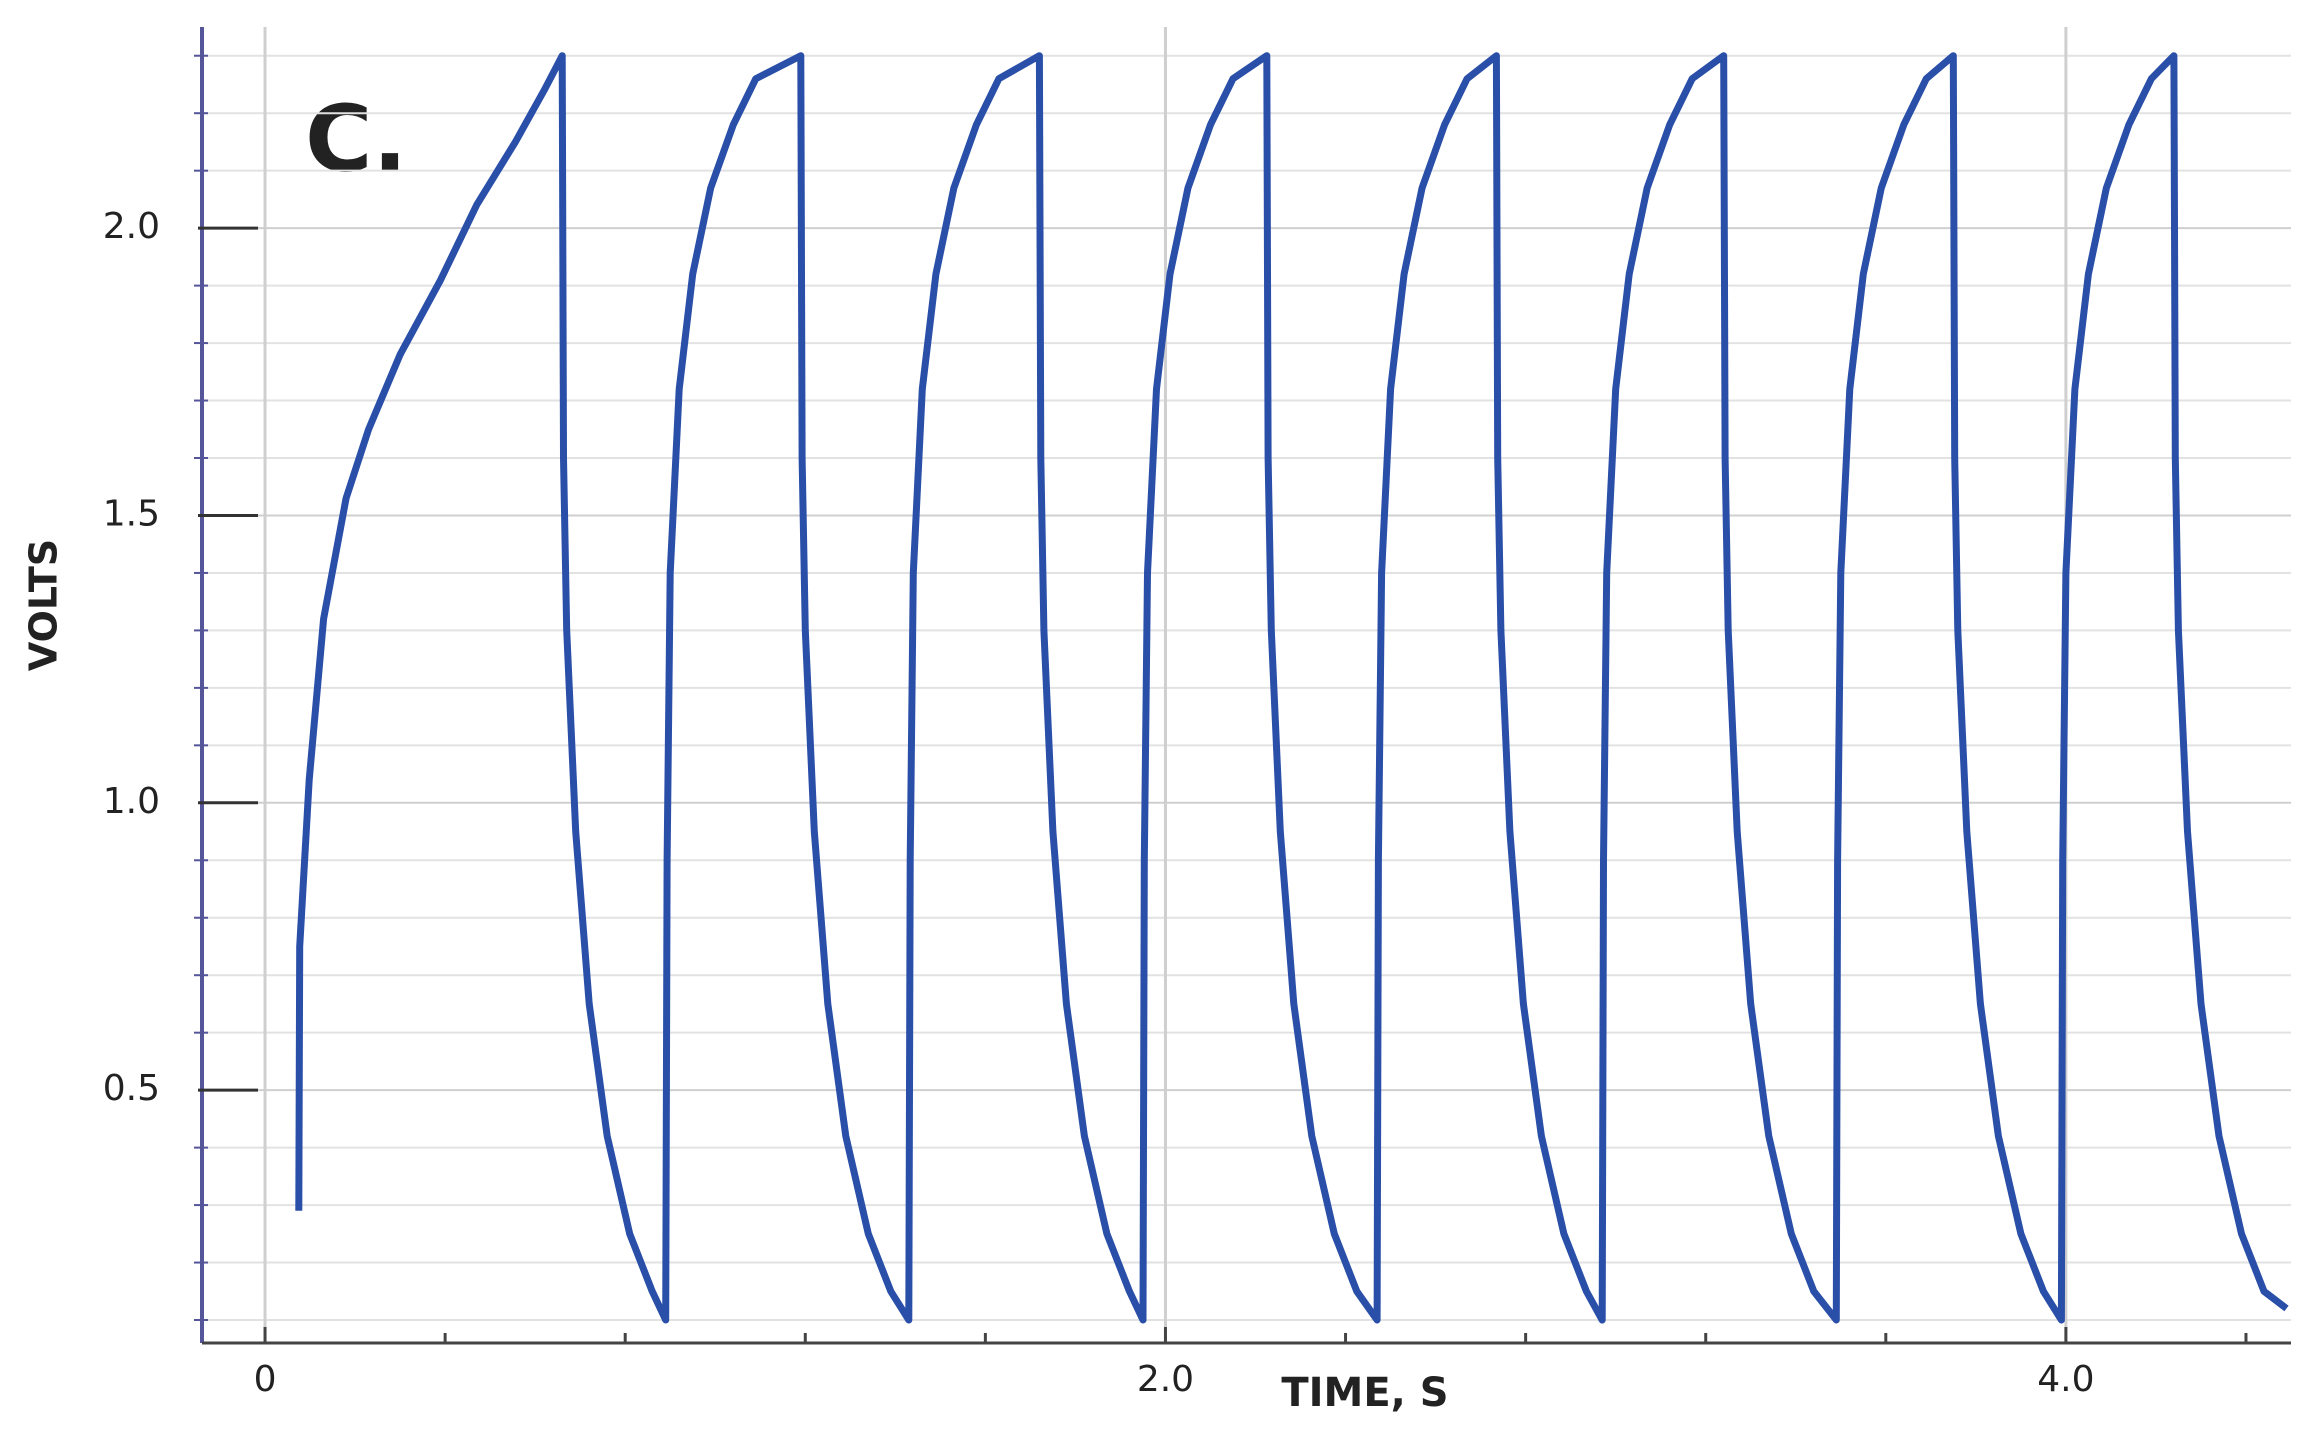 The image size is (2310, 1450). What do you see at coordinates (44, 605) in the screenshot?
I see `y-axis-label: VOLTS` at bounding box center [44, 605].